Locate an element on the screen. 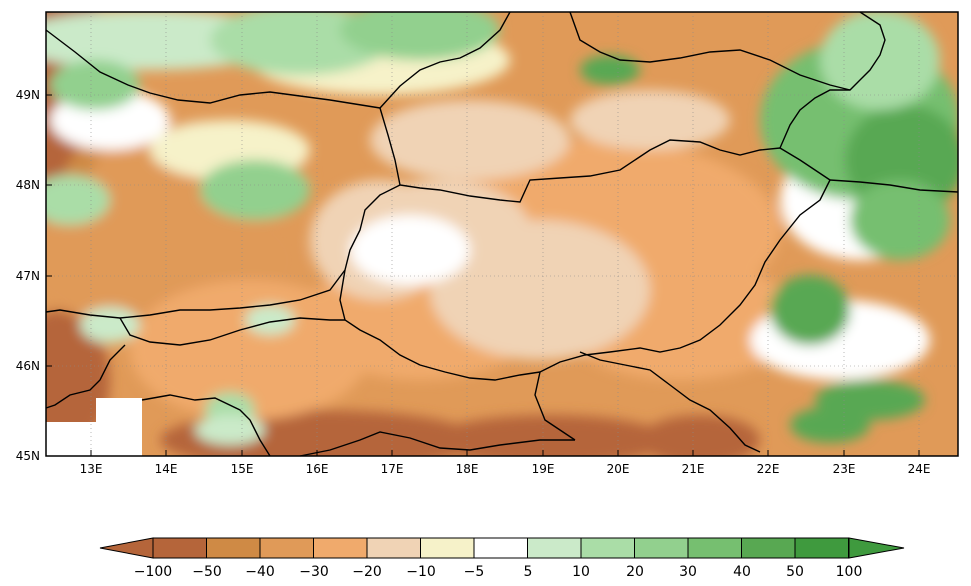 This screenshot has width=971, height=586. lat-label: 46N is located at coordinates (28, 366).